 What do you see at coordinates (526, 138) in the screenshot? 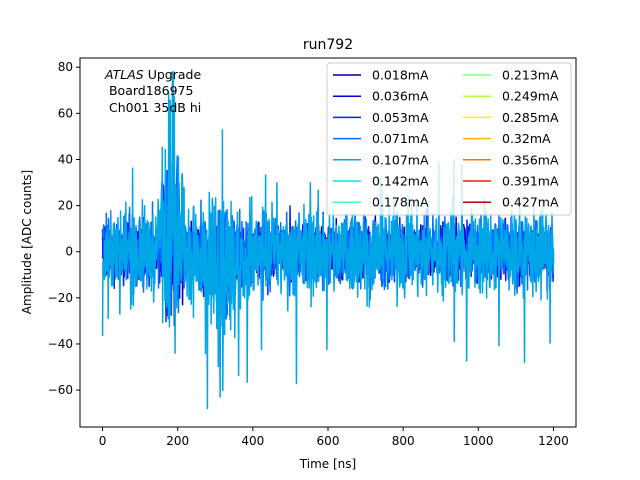
I see `legend-label-10: 0.32mA` at bounding box center [526, 138].